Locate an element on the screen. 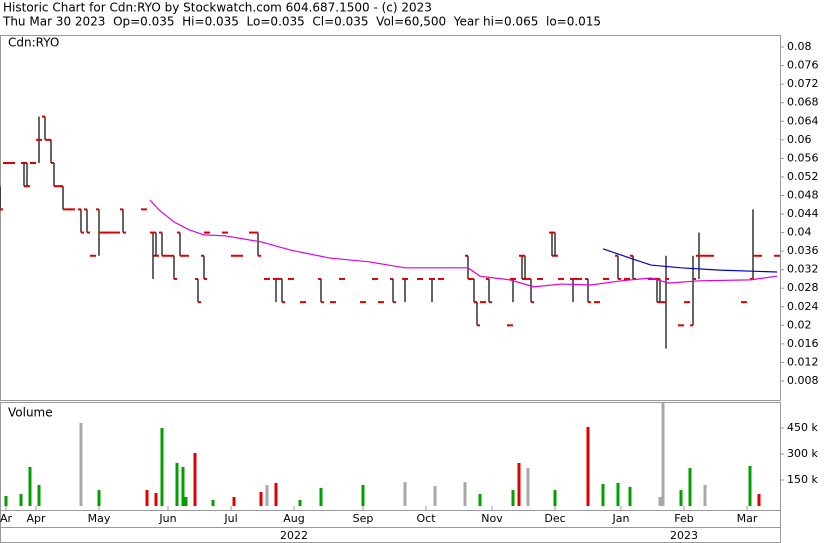 This screenshot has width=830, height=543. y-tick-label: 0.04 is located at coordinates (799, 232).